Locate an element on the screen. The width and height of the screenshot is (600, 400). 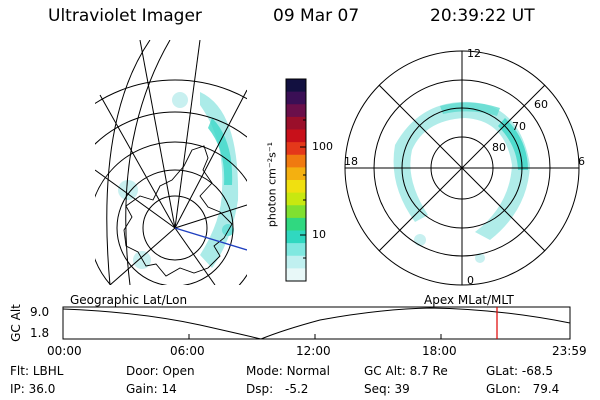
header-time: 20:39:22 UT is located at coordinates (482, 16).